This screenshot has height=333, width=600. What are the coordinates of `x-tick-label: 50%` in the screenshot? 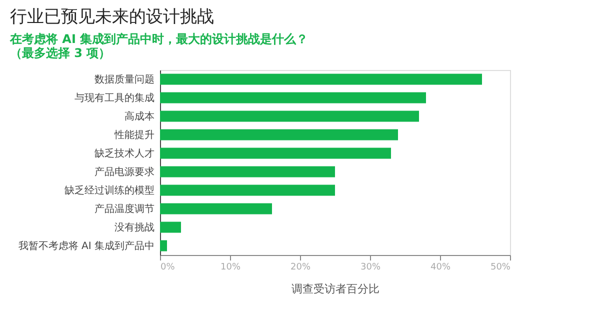 It's located at (500, 267).